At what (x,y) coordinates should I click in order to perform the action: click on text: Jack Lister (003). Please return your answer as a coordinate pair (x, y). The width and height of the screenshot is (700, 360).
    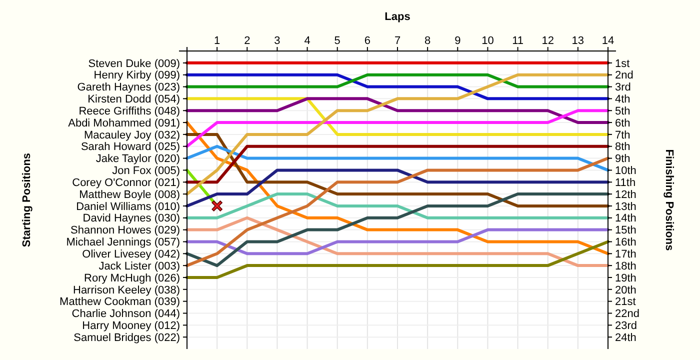
    Looking at the image, I should click on (139, 266).